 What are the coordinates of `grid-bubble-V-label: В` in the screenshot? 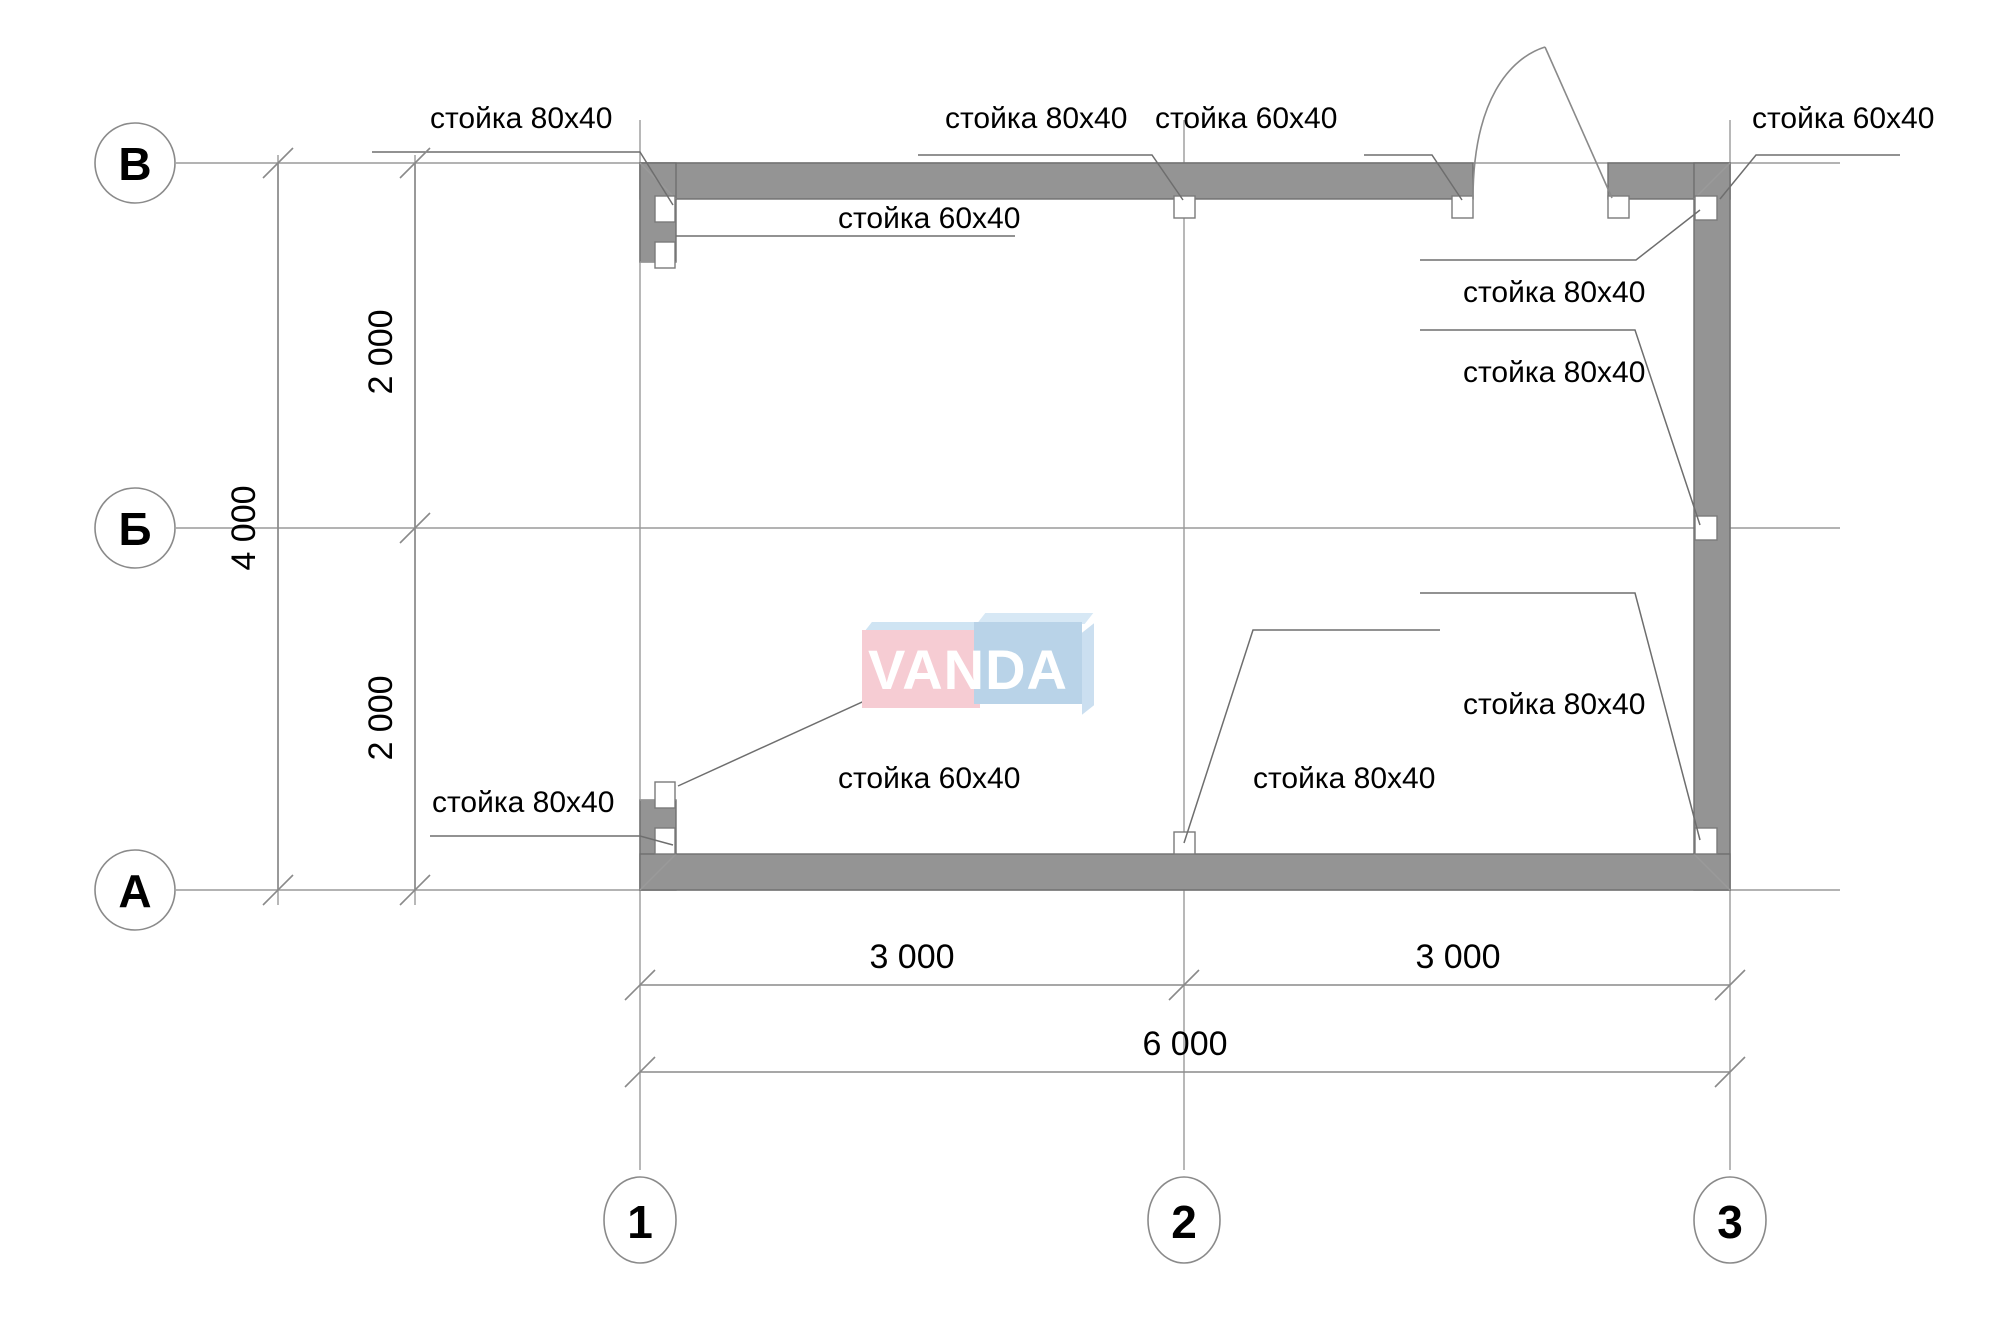 It's located at (134, 164).